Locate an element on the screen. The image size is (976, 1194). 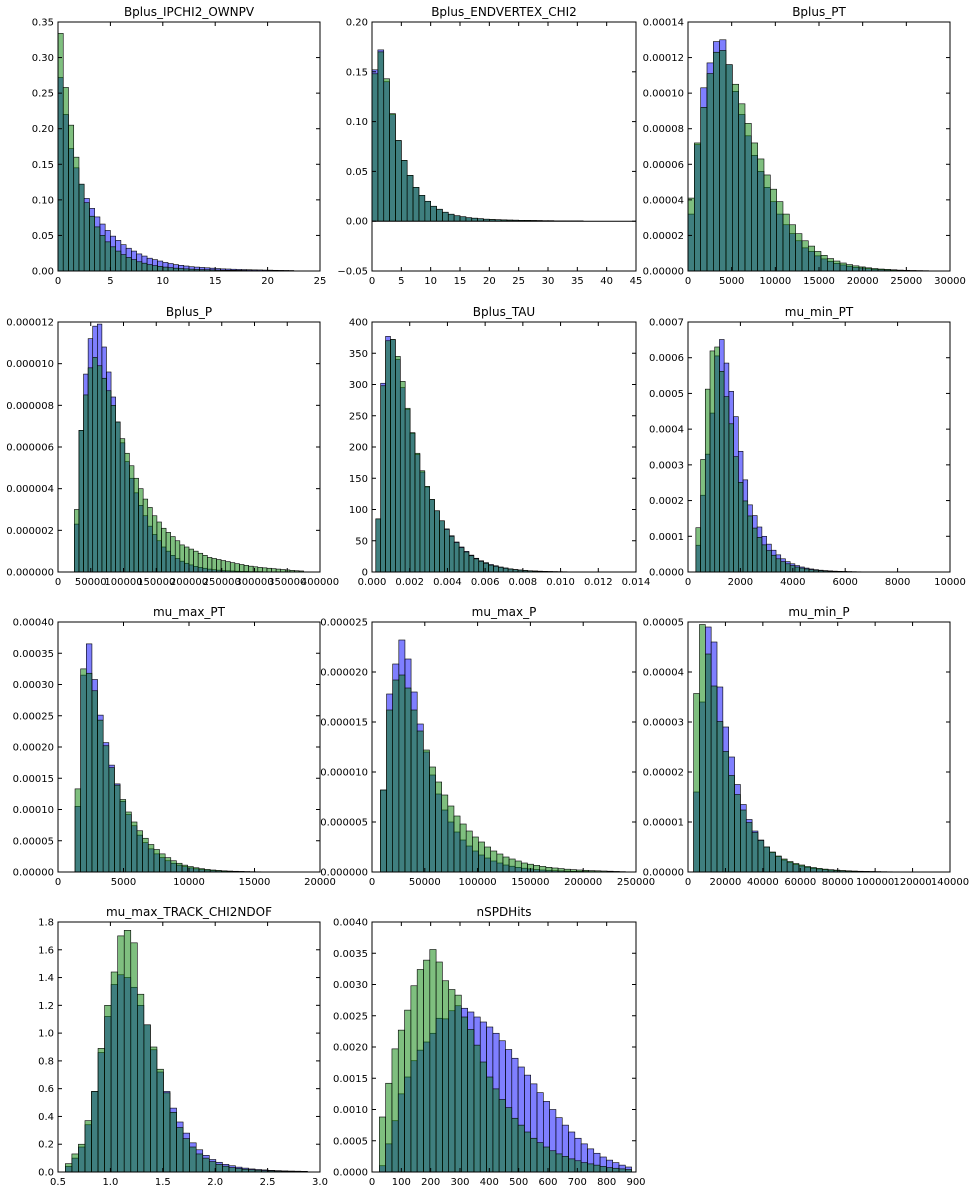
x-tick-label: 6000 is located at coordinates (844, 582).